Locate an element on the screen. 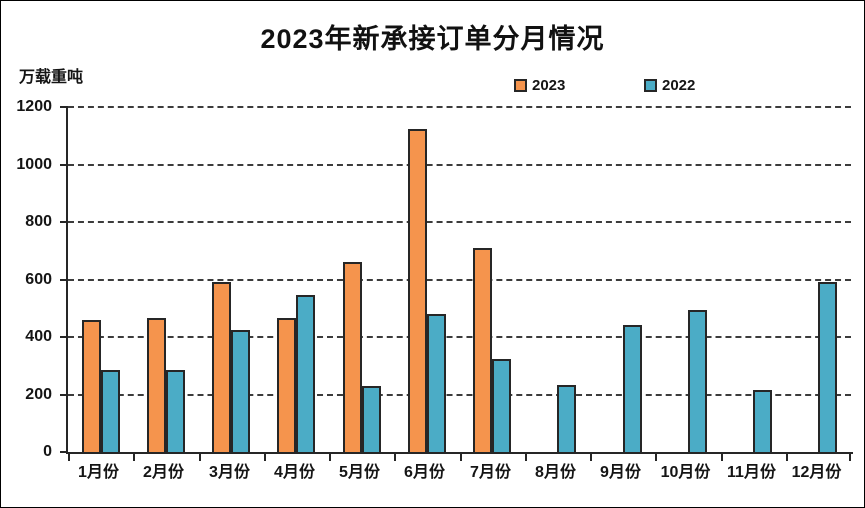 The width and height of the screenshot is (865, 508). x-tick-label-9: 9月份 is located at coordinates (620, 472).